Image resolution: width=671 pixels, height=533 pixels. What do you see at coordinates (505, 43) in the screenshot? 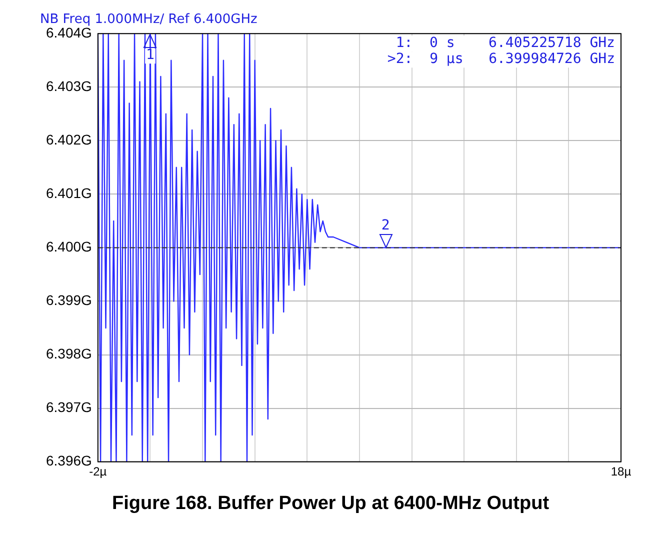
I see `annotation: 1: 0 s 6.405225718 GHz` at bounding box center [505, 43].